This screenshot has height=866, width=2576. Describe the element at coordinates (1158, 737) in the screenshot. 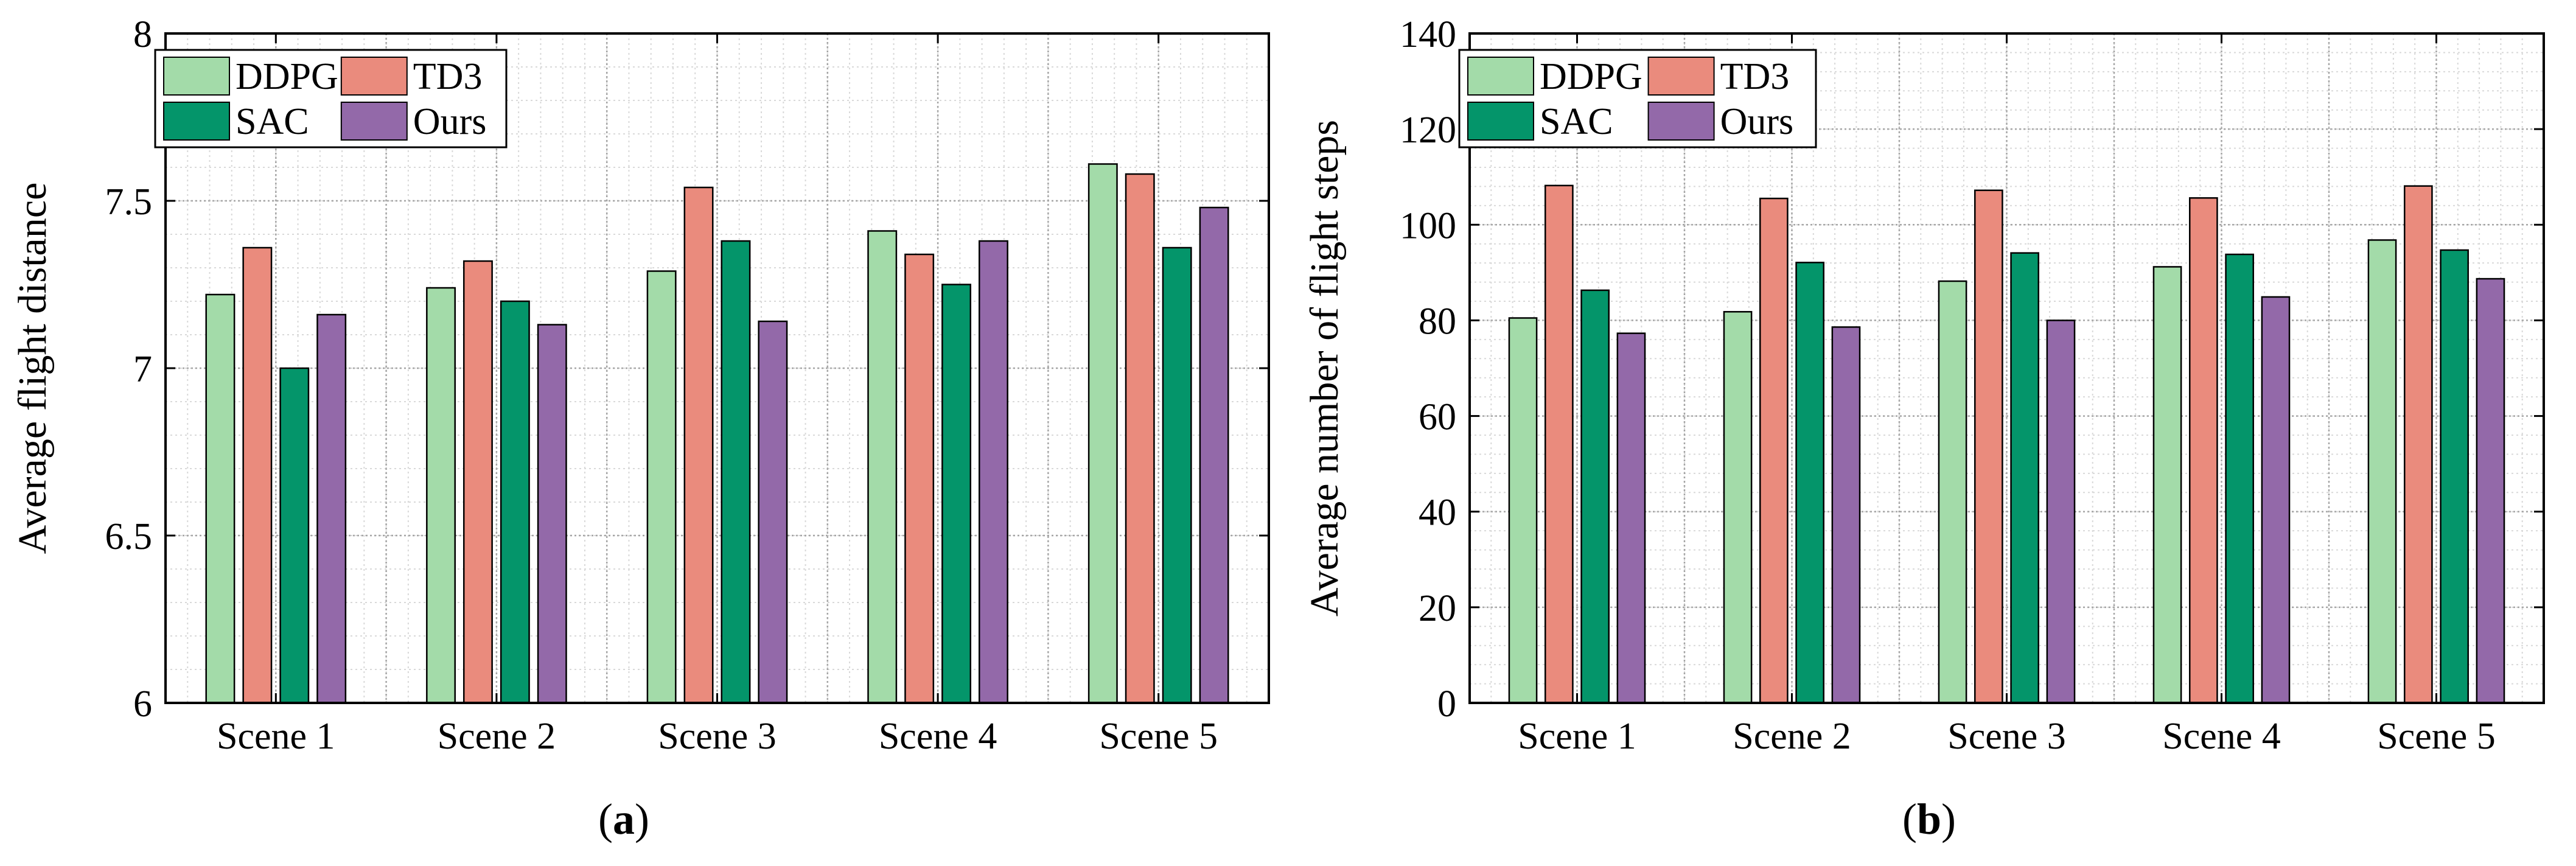

I see `chart-a-xtick-label: Scene 5` at that location.